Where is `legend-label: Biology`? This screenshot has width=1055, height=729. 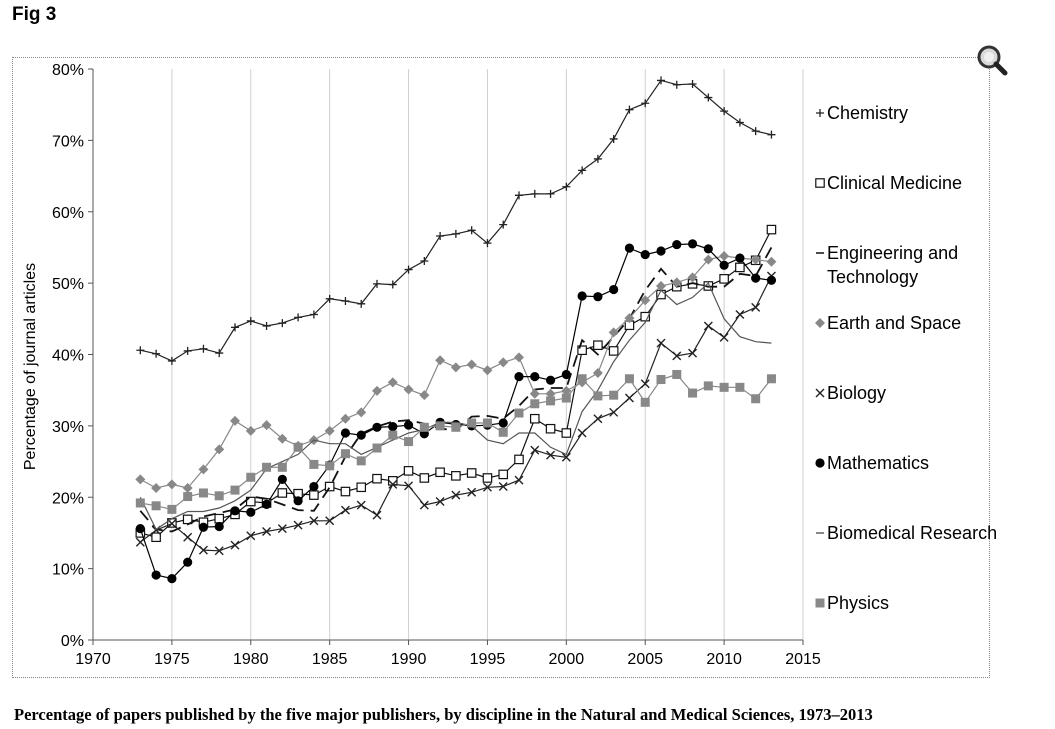 legend-label: Biology is located at coordinates (856, 393).